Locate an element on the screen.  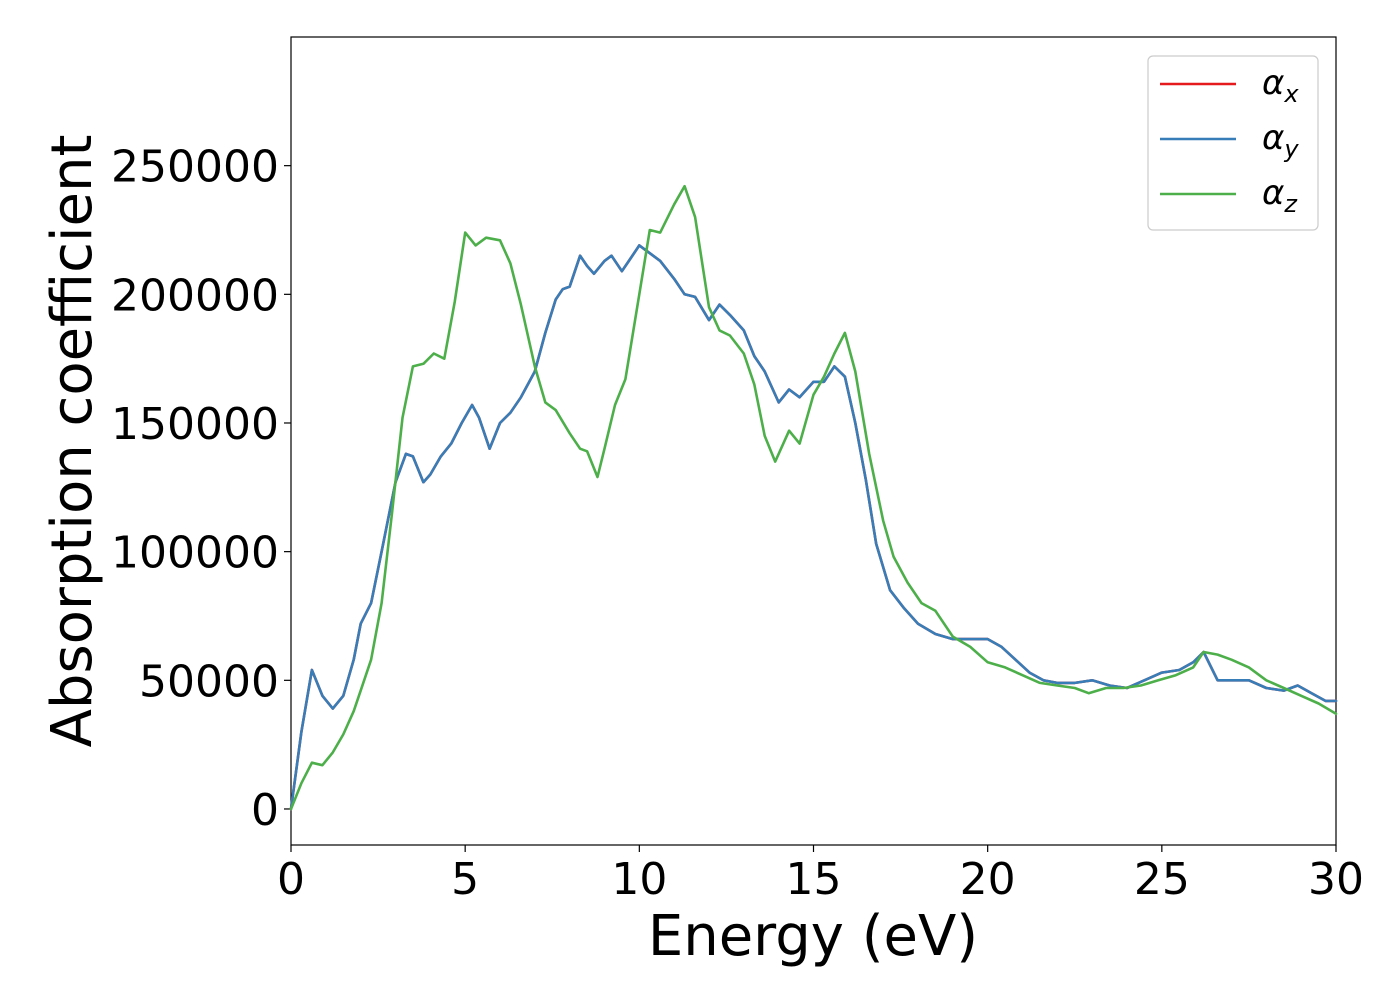
legend-subscript: y is located at coordinates (1291, 149).